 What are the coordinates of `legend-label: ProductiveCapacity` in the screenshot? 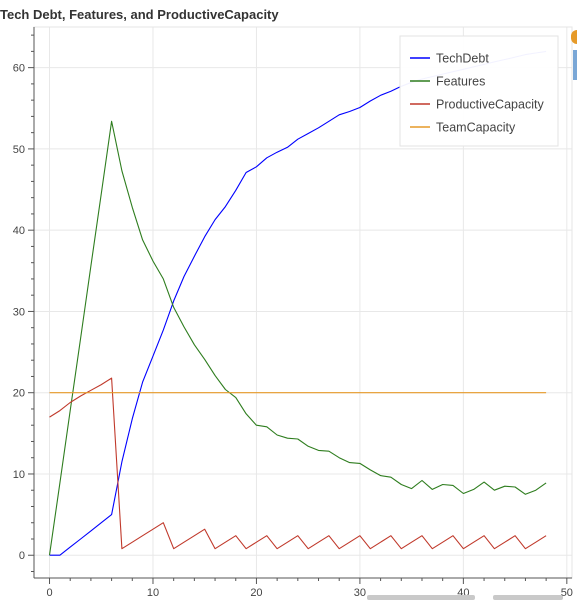 It's located at (490, 105).